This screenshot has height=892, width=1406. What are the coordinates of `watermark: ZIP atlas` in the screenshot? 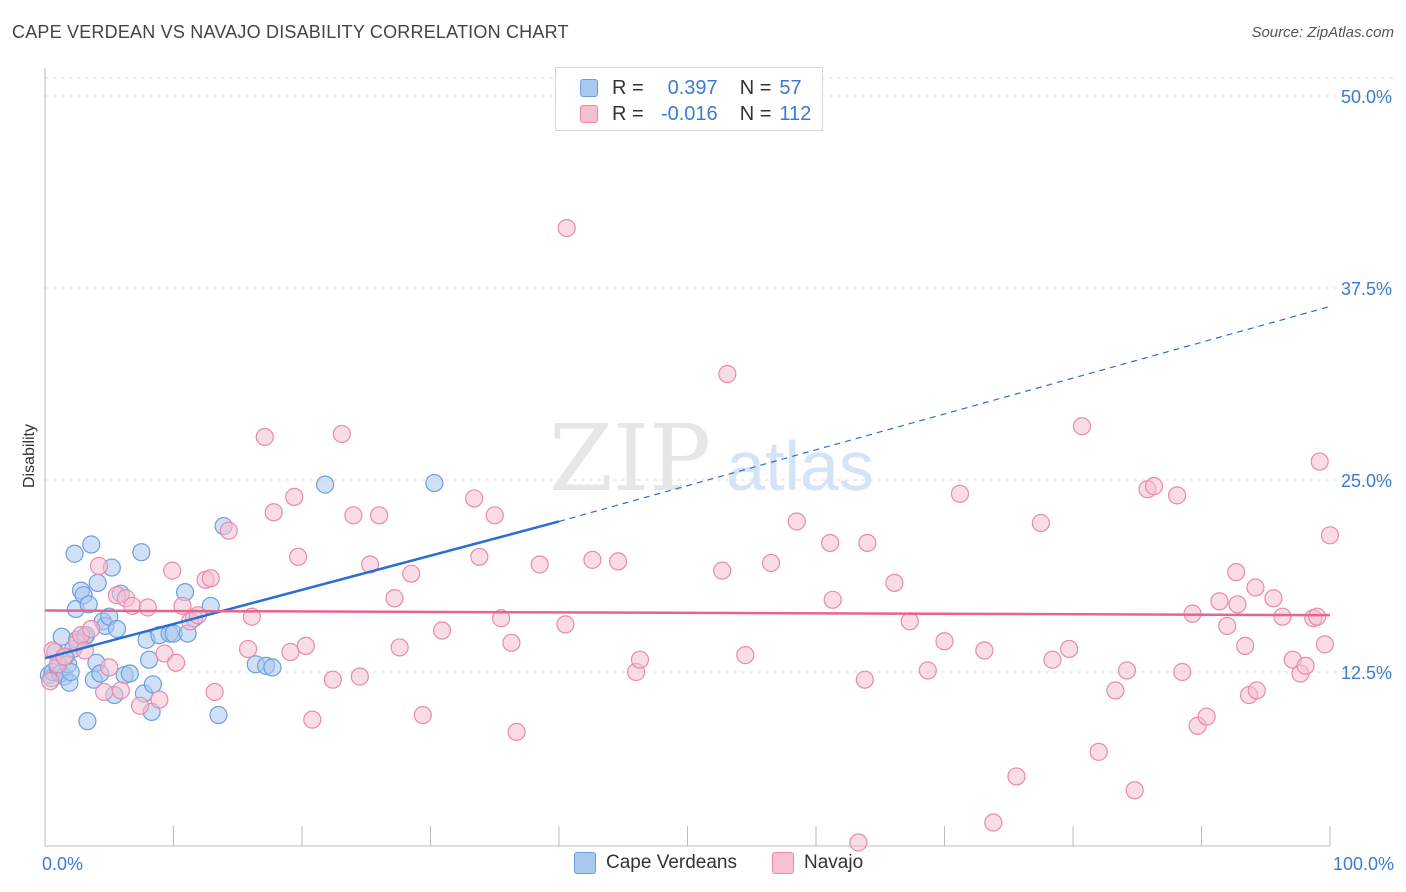 It's located at (711, 458).